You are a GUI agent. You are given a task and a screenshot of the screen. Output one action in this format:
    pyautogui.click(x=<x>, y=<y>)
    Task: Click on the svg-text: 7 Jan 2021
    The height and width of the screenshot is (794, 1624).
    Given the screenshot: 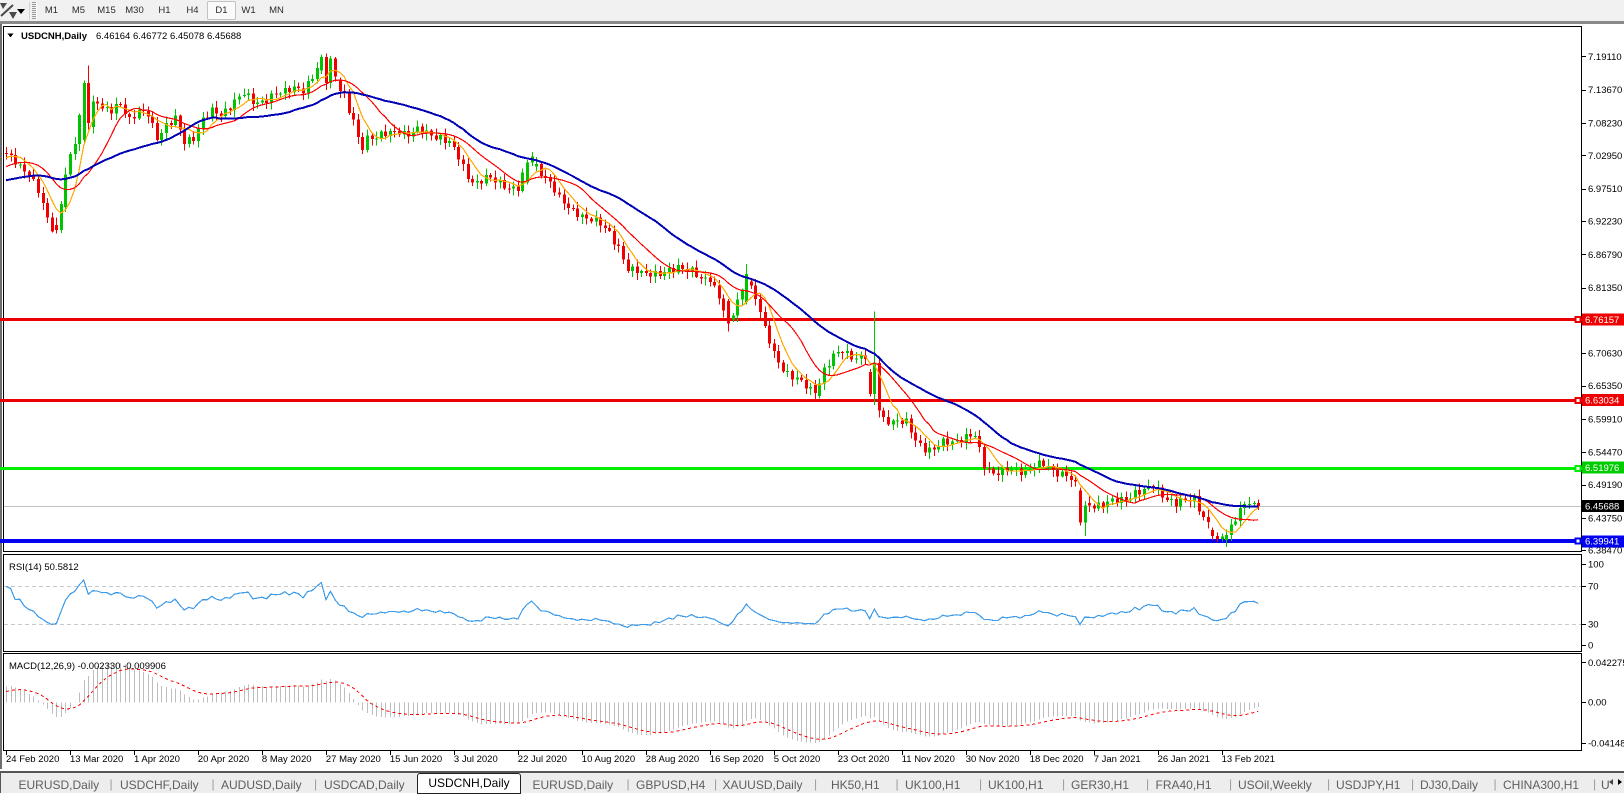 What is the action you would take?
    pyautogui.click(x=1117, y=759)
    